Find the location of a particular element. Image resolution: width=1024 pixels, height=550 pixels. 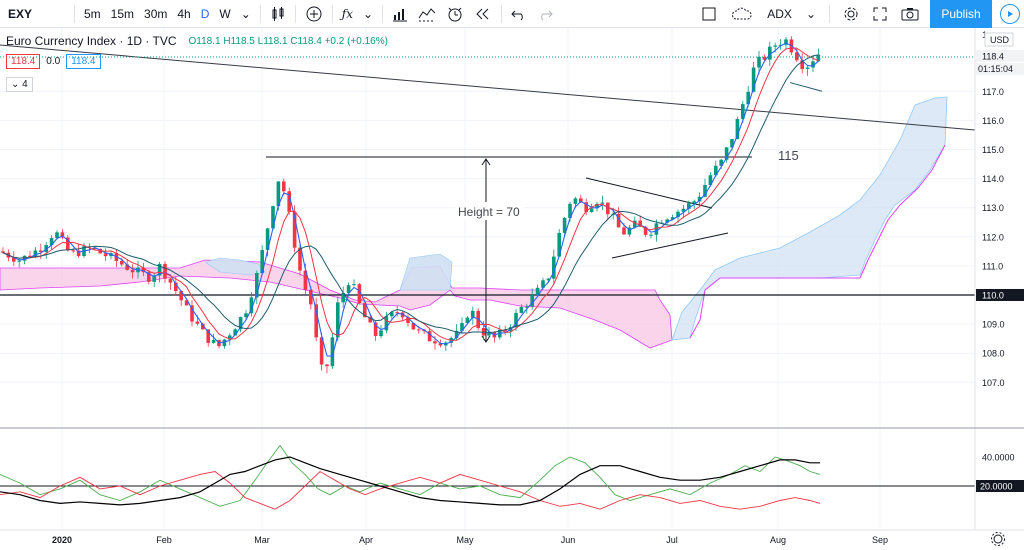

support-level-label: 110.0 is located at coordinates (993, 295).